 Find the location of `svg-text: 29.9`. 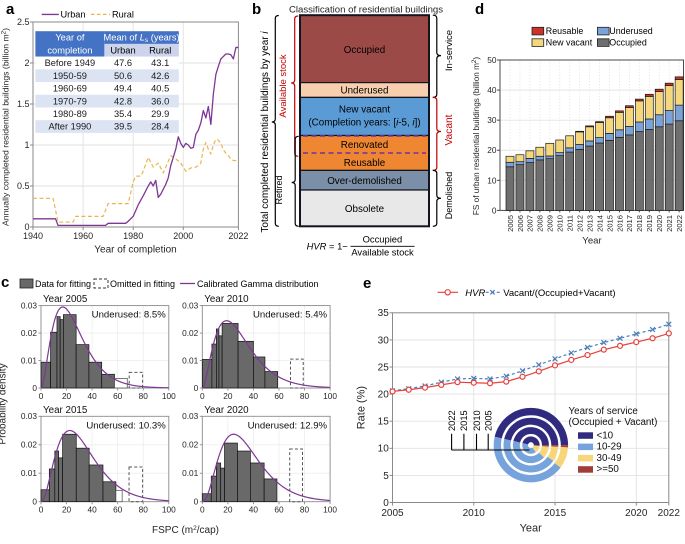

svg-text: 29.9 is located at coordinates (160, 114).